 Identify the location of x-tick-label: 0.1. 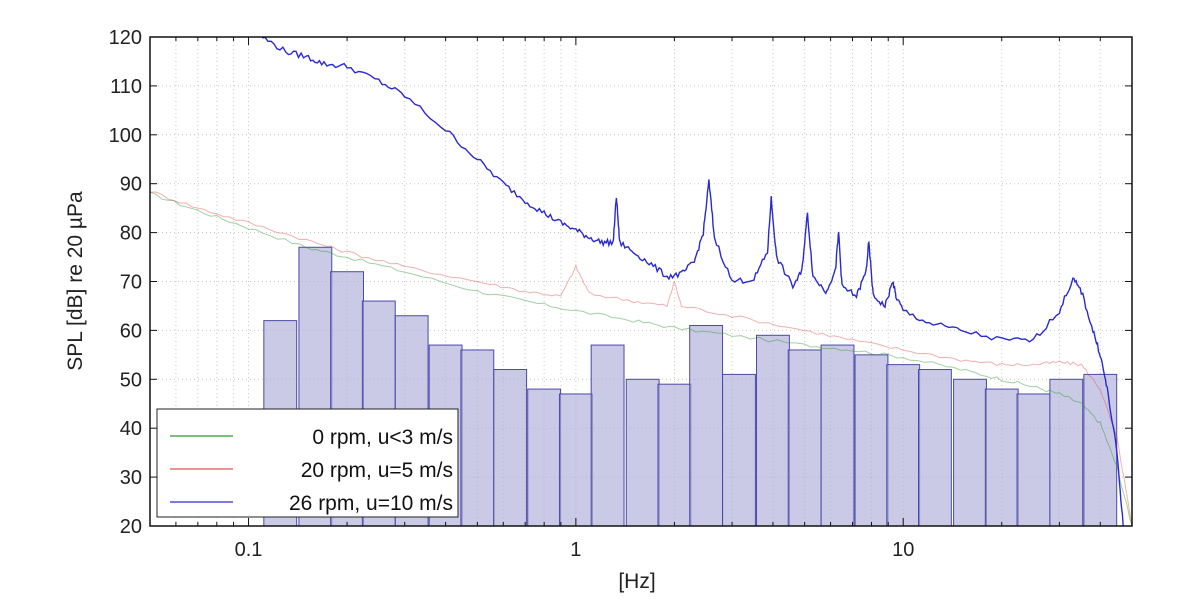
(249, 550).